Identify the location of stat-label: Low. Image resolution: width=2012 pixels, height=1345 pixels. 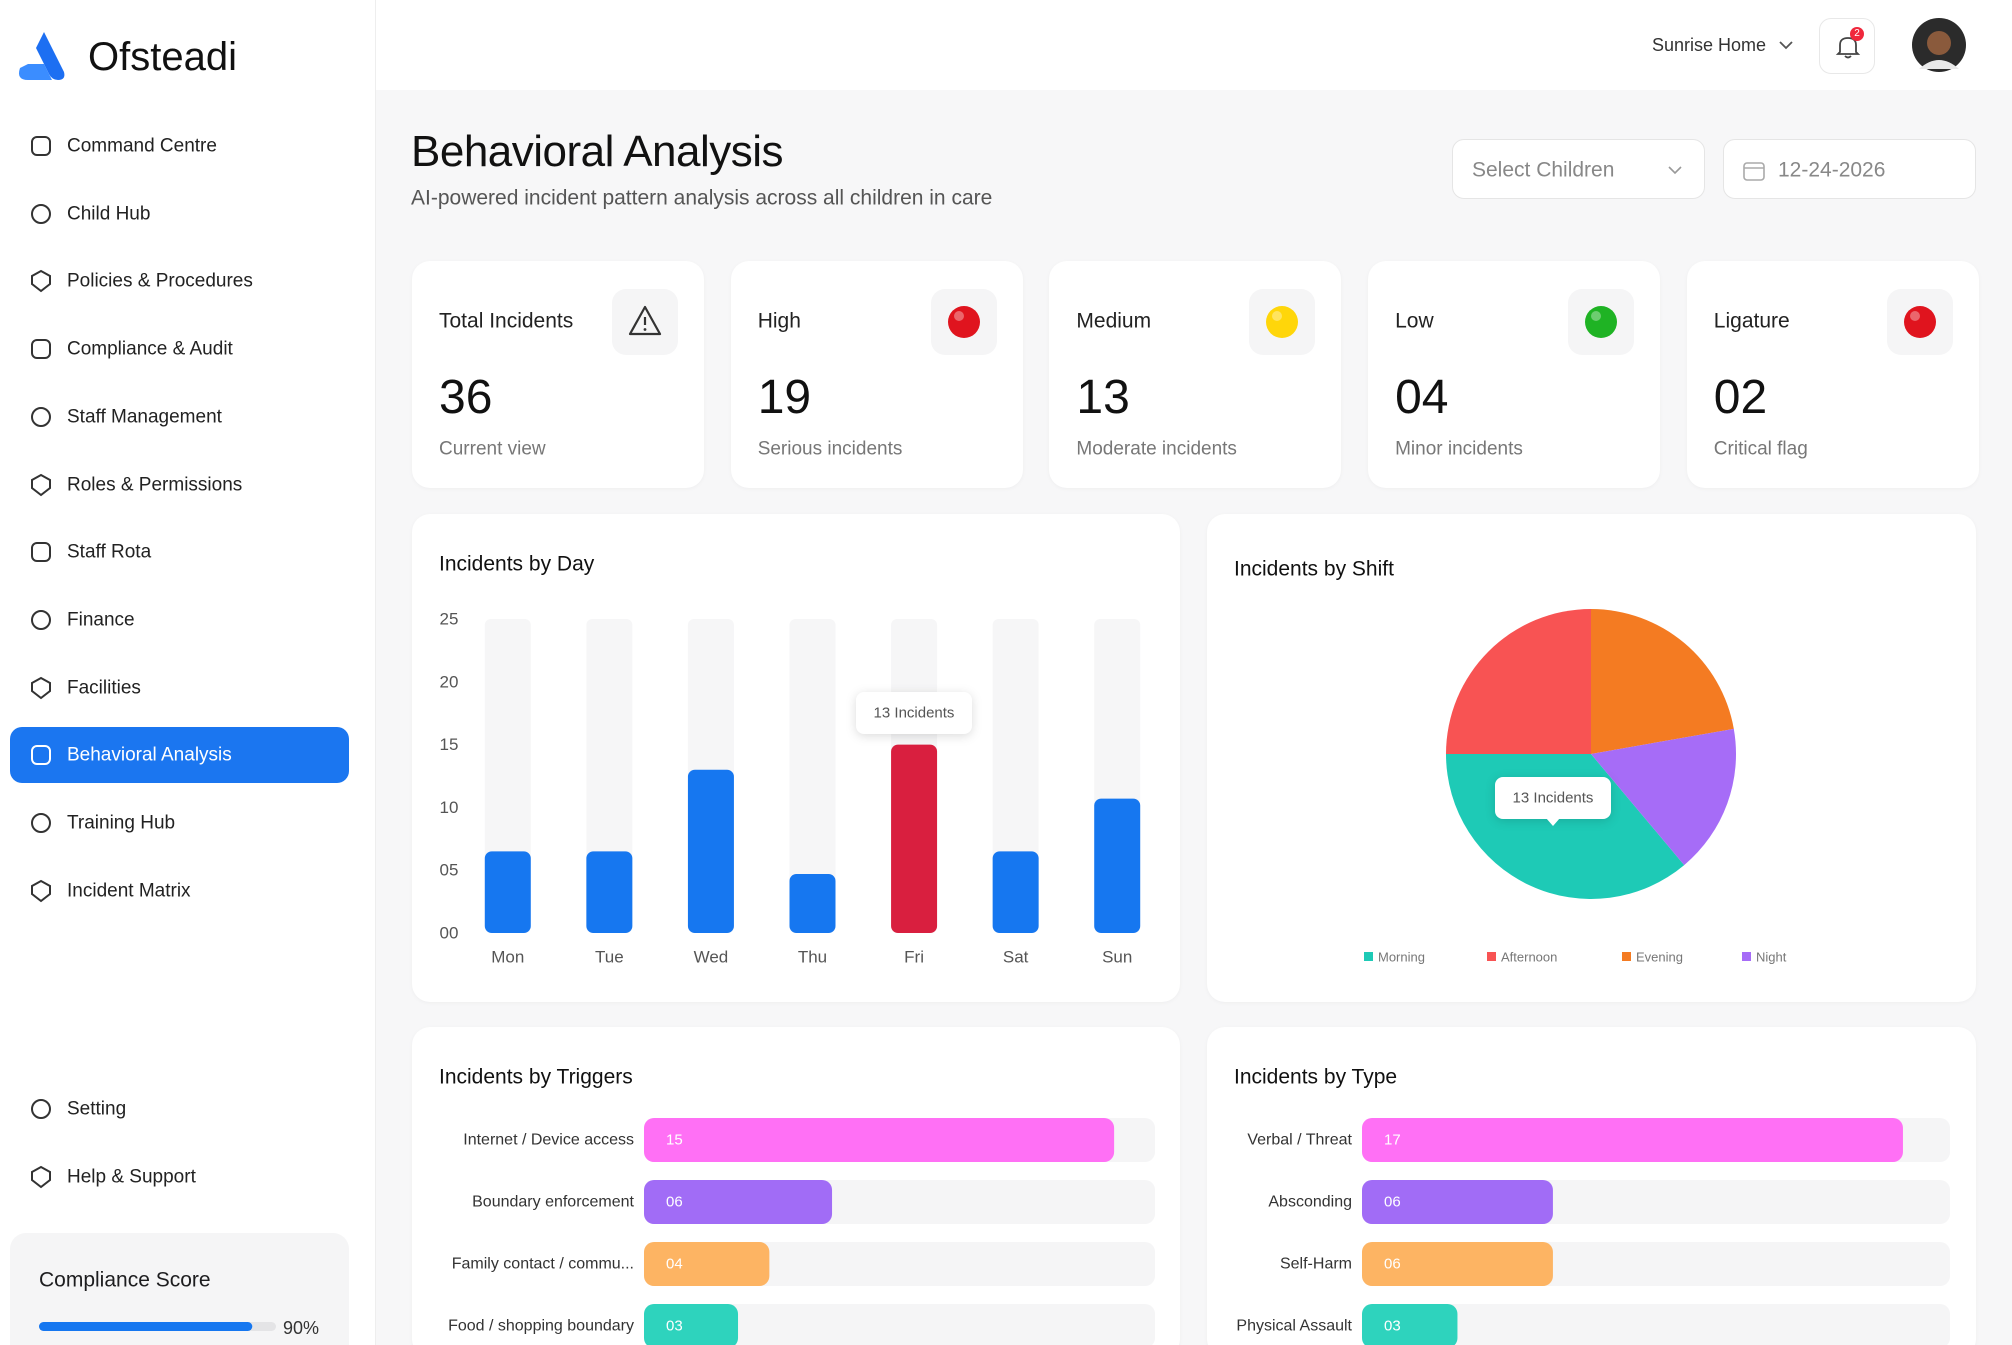
(1414, 321).